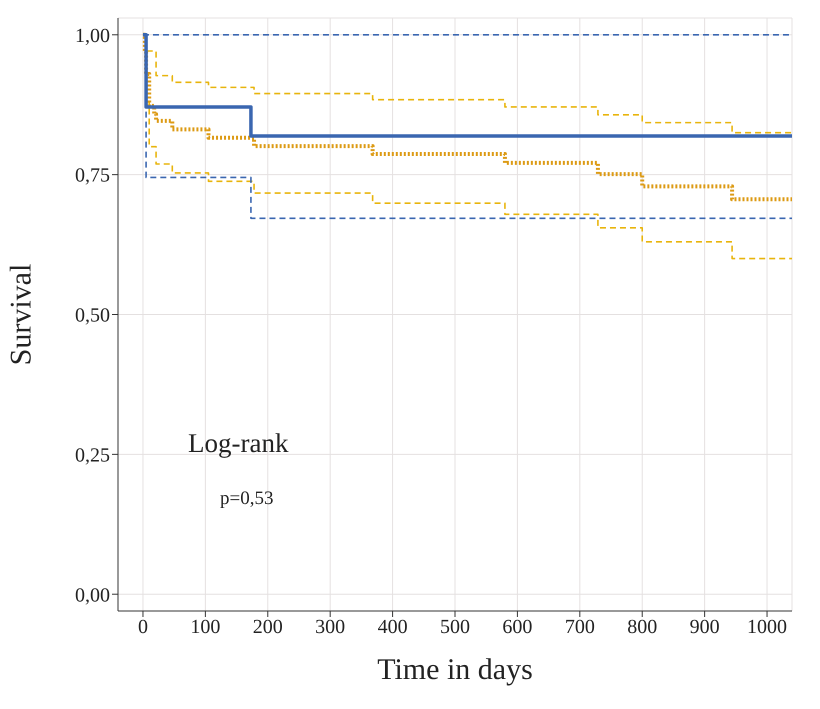  I want to click on x-tick-label: 1000, so click(767, 627).